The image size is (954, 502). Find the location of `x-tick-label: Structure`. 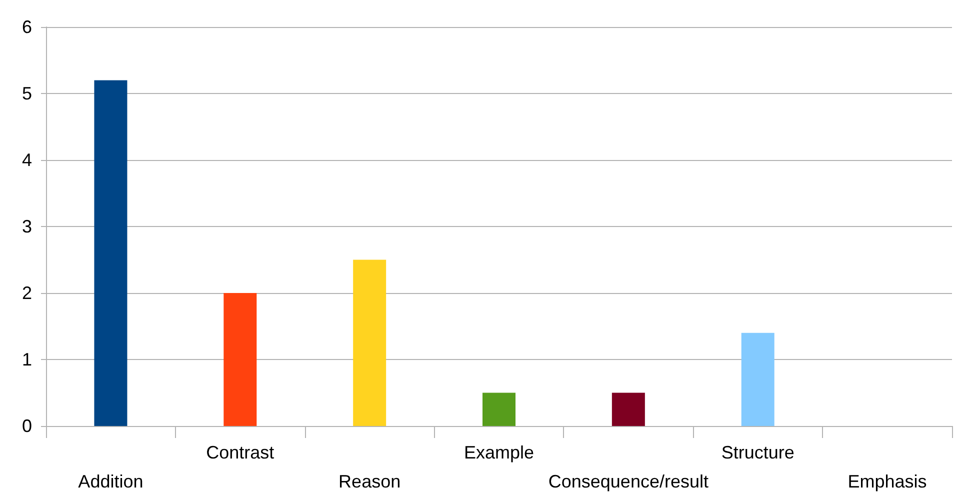

x-tick-label: Structure is located at coordinates (757, 452).